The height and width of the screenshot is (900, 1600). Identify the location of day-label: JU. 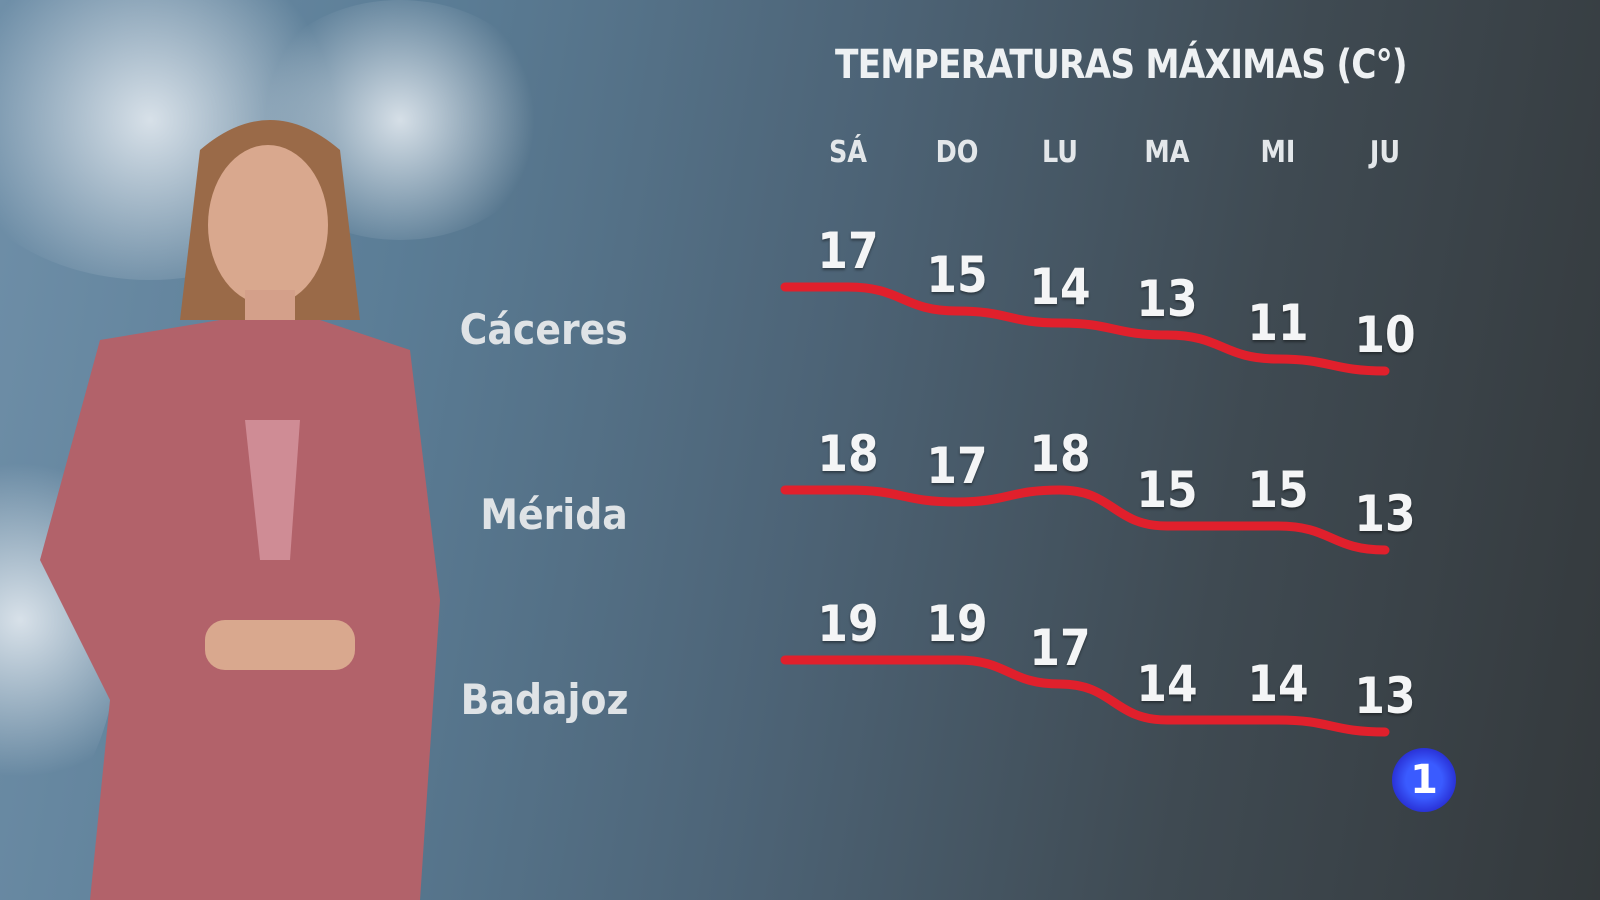
(1385, 152).